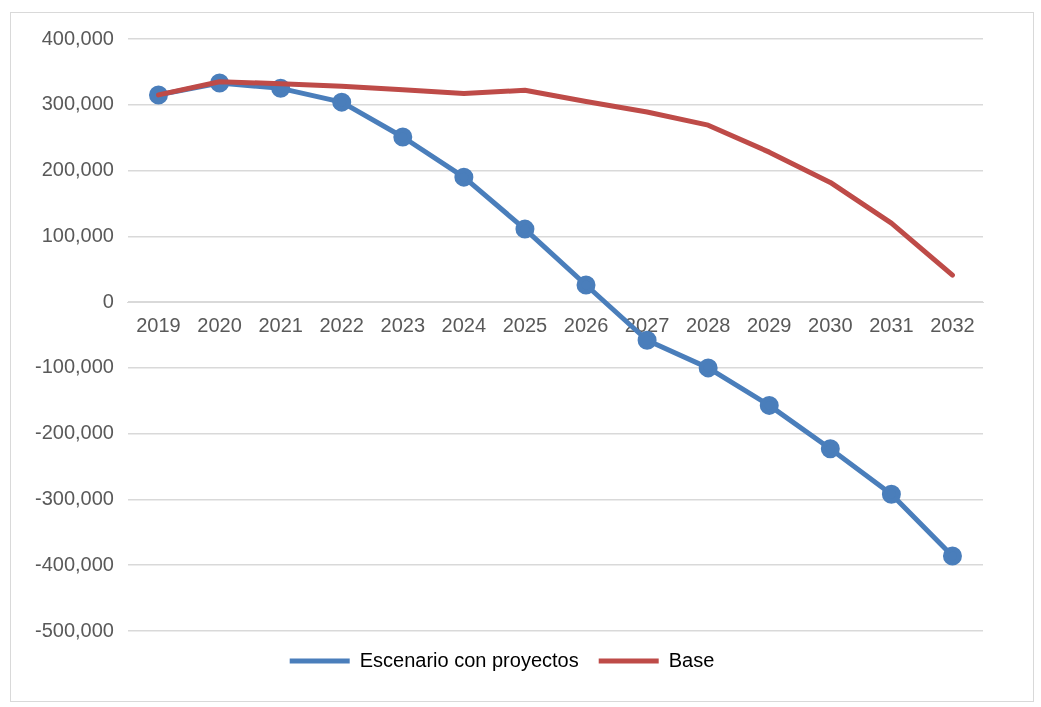 The image size is (1041, 707). I want to click on x-tick-label: 2026, so click(586, 324).